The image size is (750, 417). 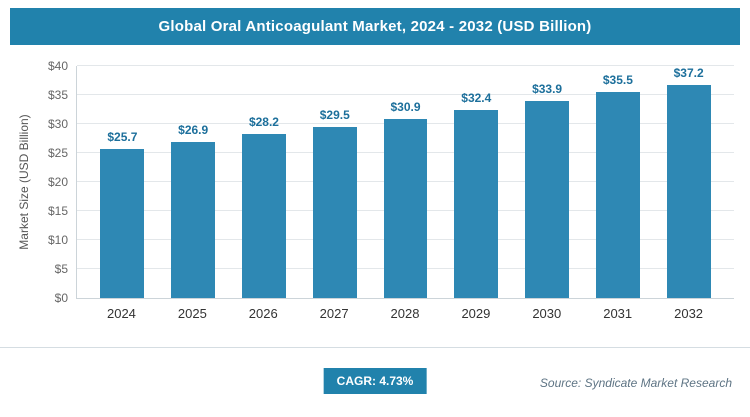 What do you see at coordinates (122, 136) in the screenshot?
I see `bar-value-label: $25.7` at bounding box center [122, 136].